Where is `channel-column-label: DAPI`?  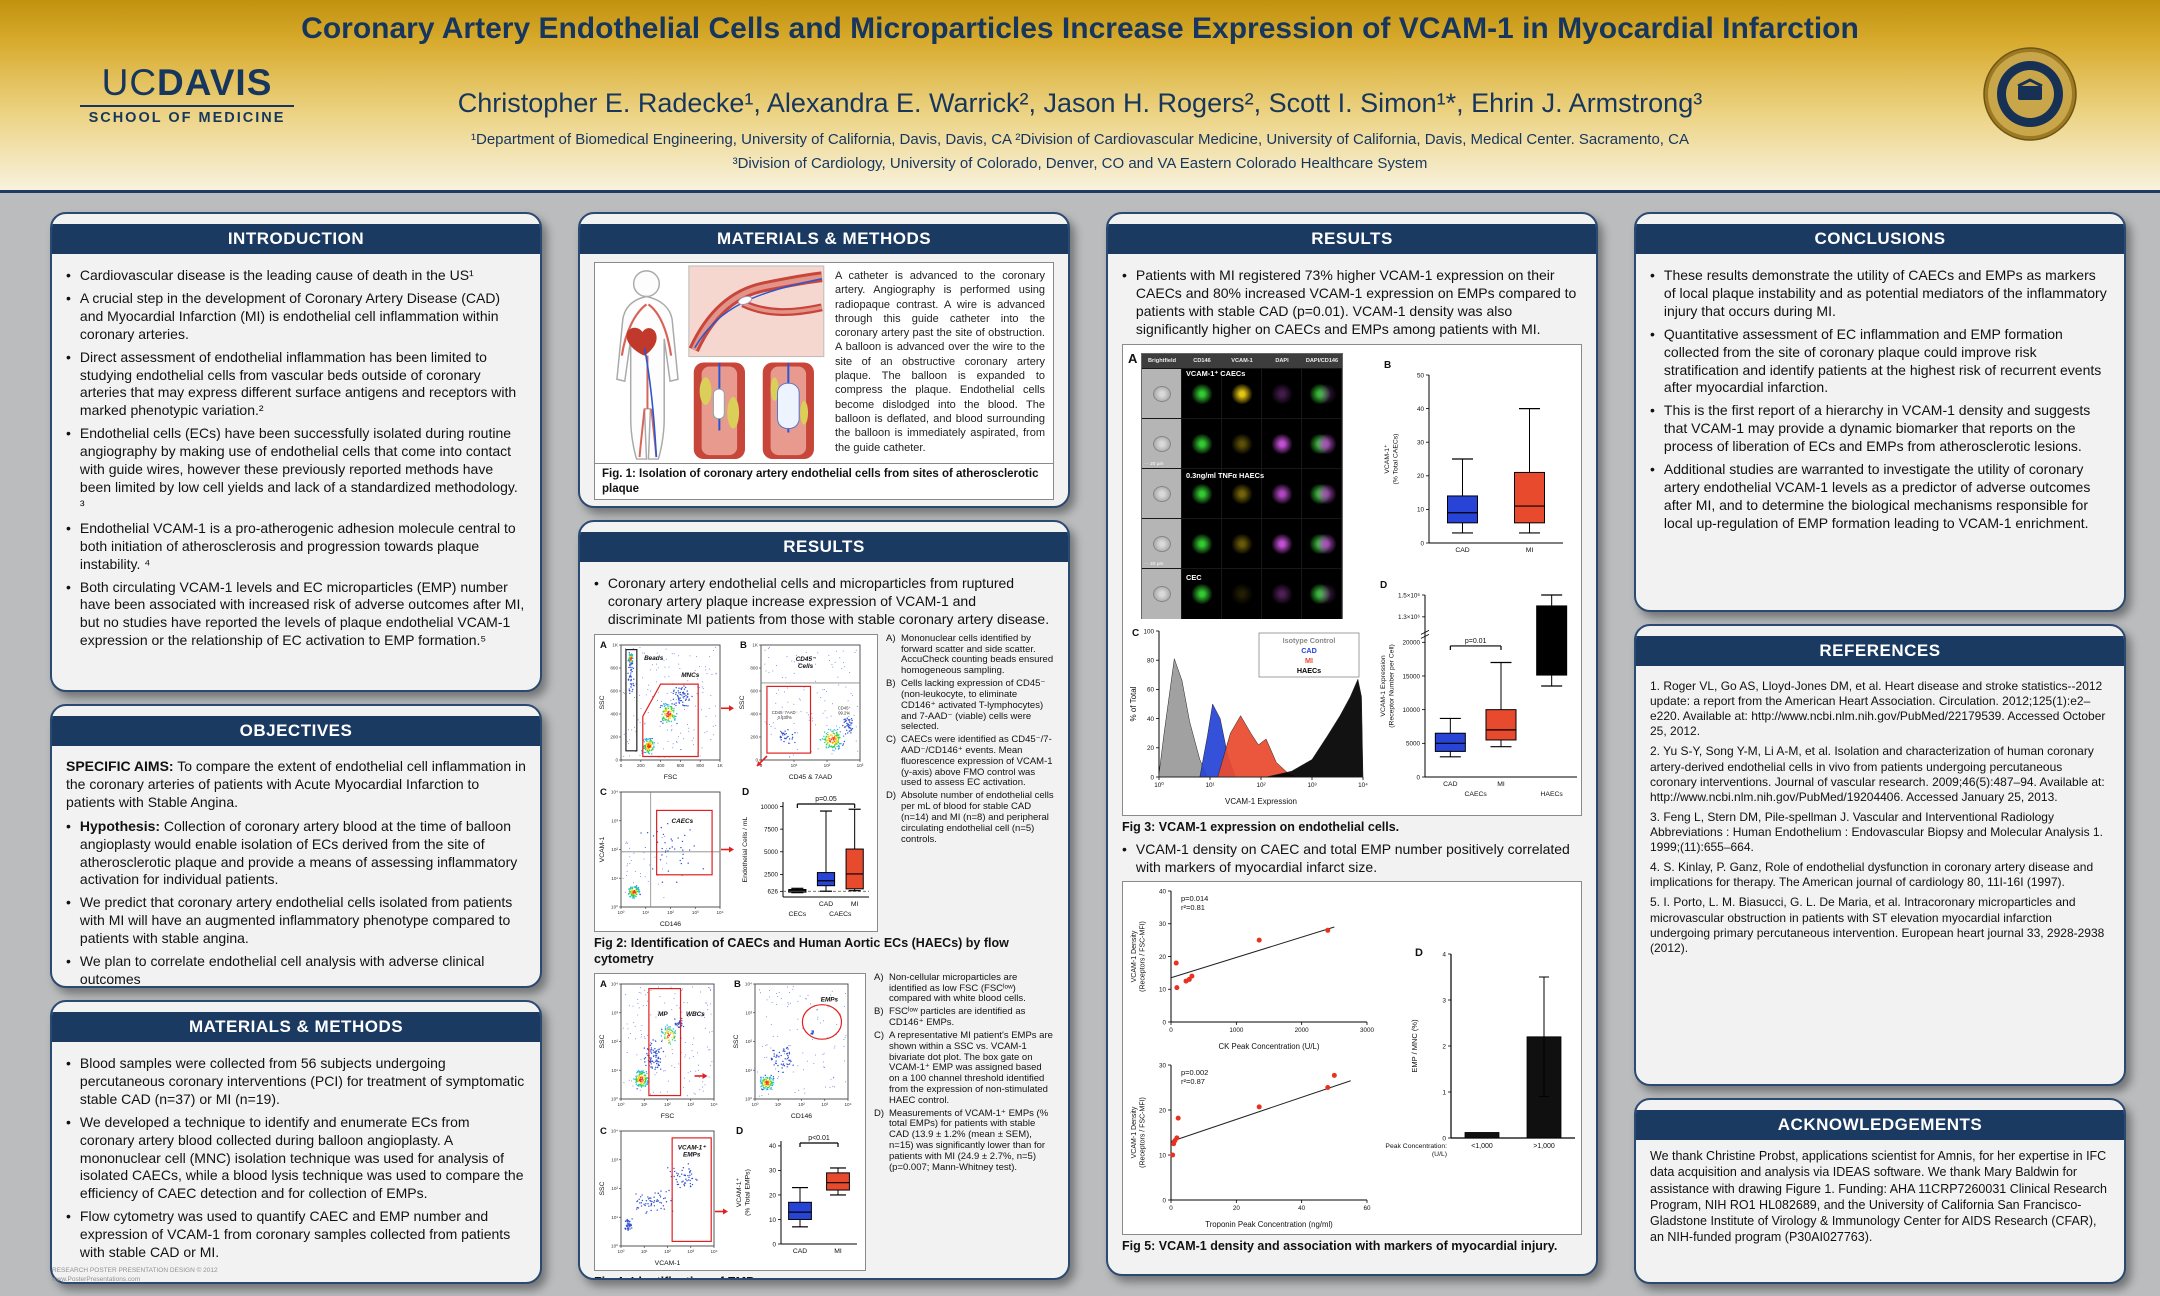
channel-column-label: DAPI is located at coordinates (1282, 360).